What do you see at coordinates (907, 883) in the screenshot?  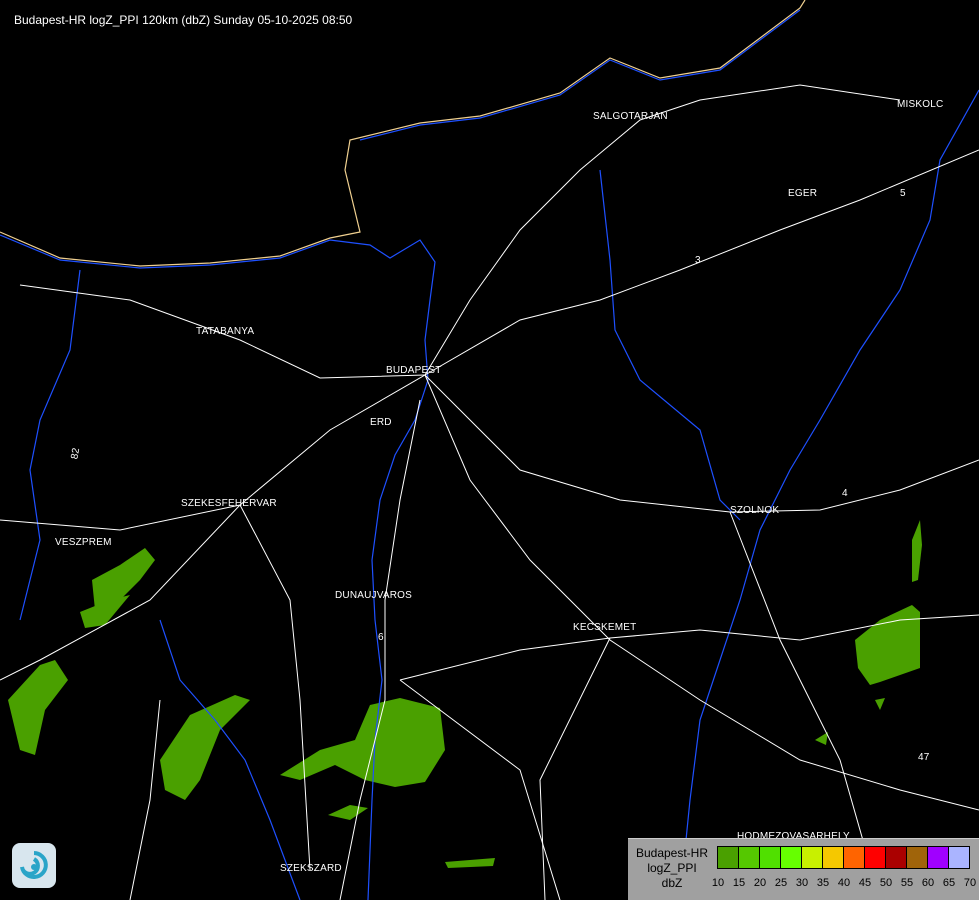 I see `legend-tick-label: 55` at bounding box center [907, 883].